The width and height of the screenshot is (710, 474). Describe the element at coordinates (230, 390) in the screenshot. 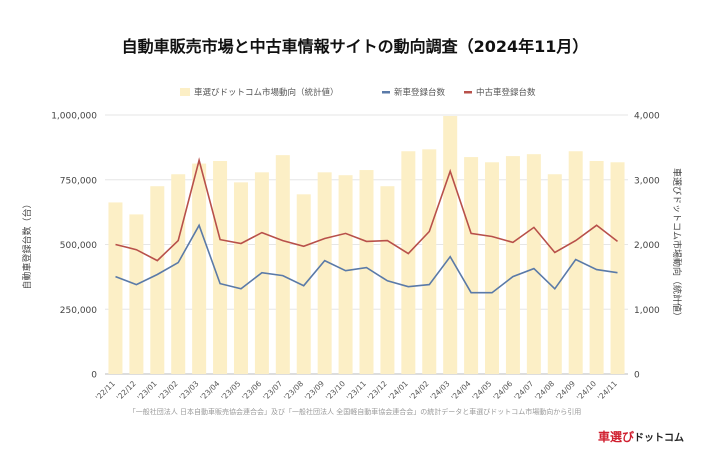

I see `x-tick-label: '23/05` at that location.